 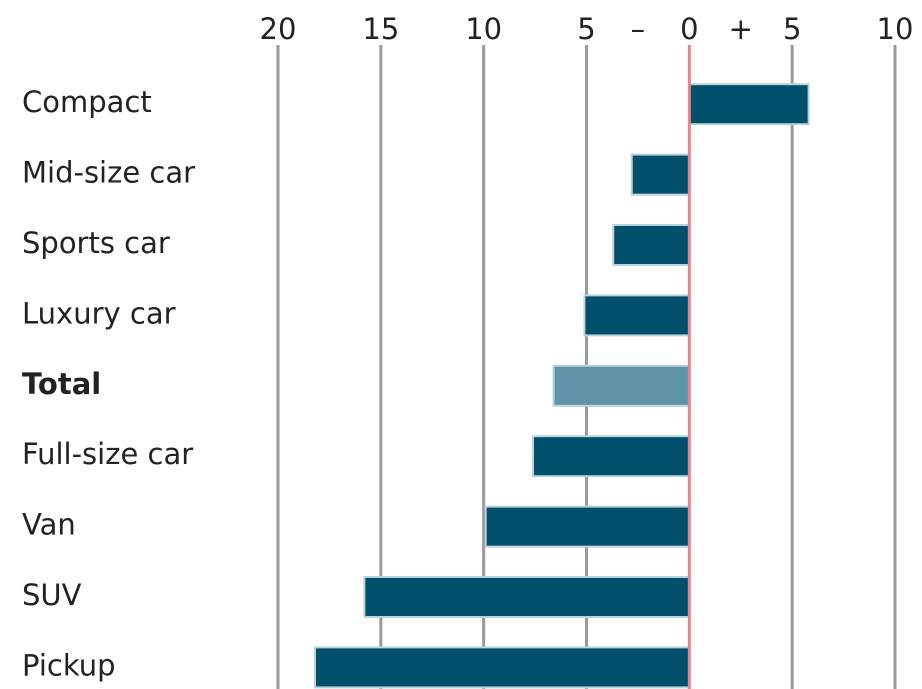 I want to click on category-label: Van, so click(x=49, y=525).